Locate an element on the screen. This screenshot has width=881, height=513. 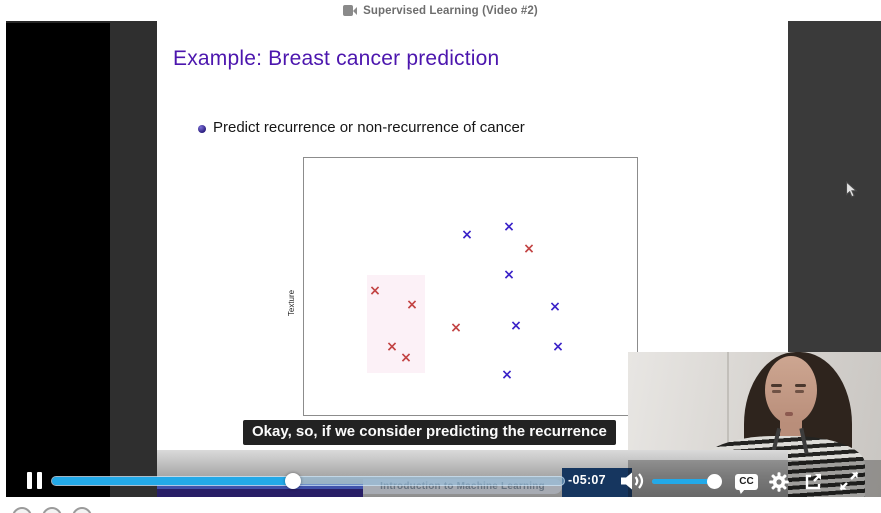
cc-label: CC is located at coordinates (746, 481).